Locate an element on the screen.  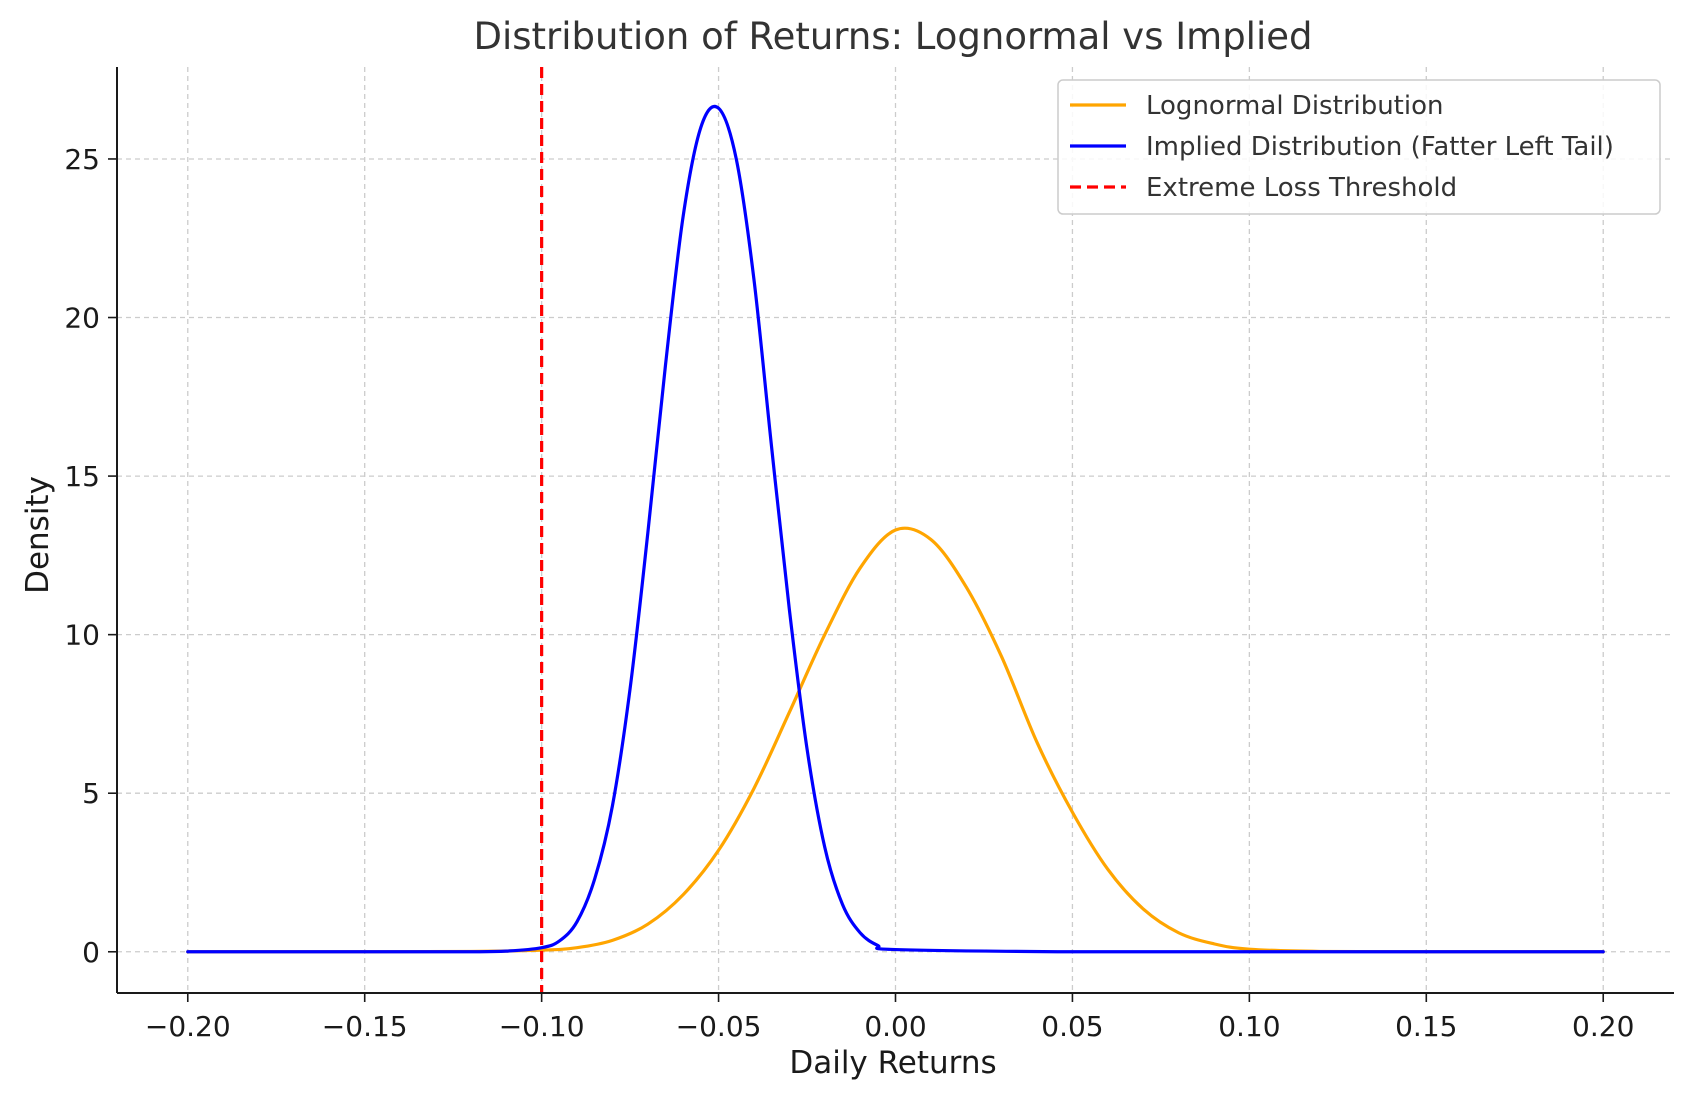
x-tick-label: 0.00 is located at coordinates (895, 1026).